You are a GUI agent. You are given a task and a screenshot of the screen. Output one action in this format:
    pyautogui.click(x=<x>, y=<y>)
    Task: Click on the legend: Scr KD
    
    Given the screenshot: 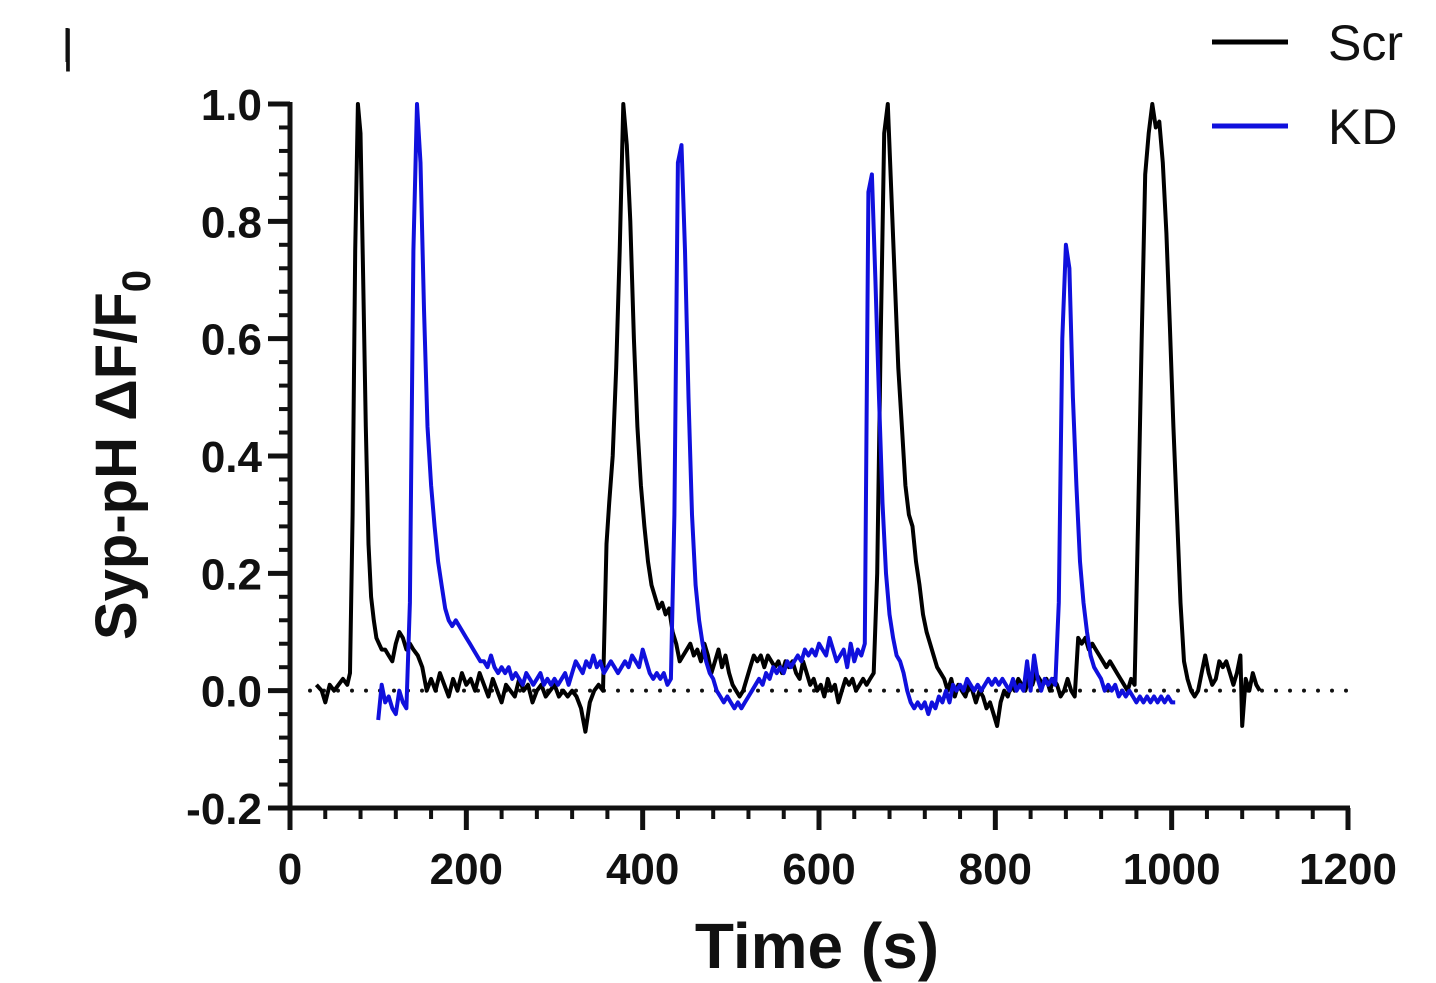 What is the action you would take?
    pyautogui.click(x=1307, y=85)
    